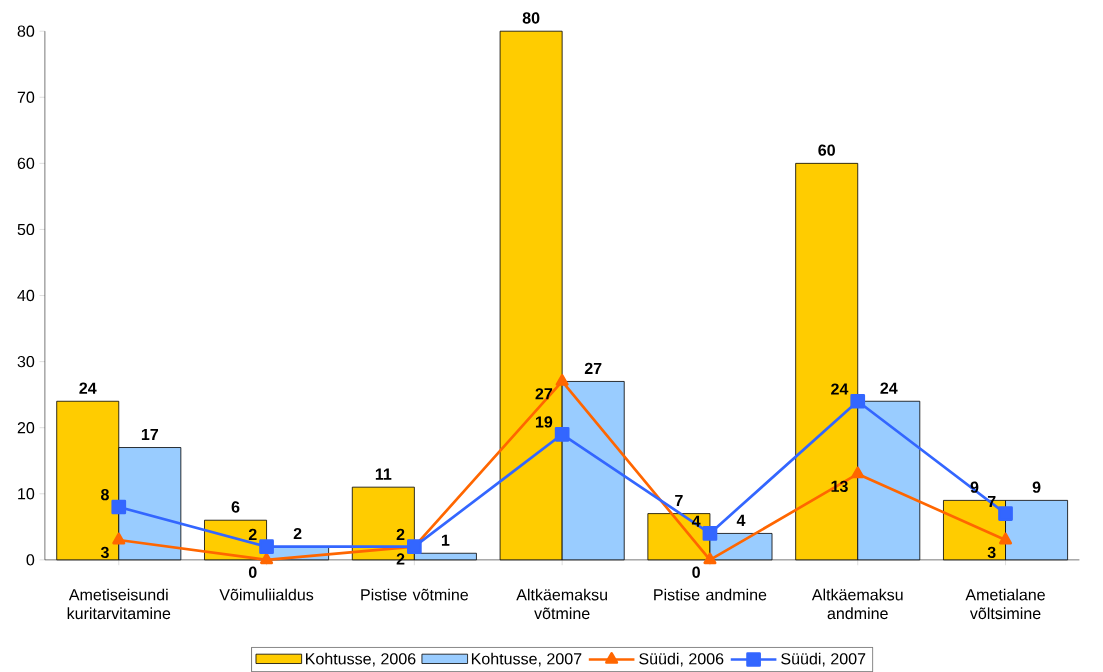 This screenshot has width=1103, height=672. I want to click on data-label: 8, so click(105, 494).